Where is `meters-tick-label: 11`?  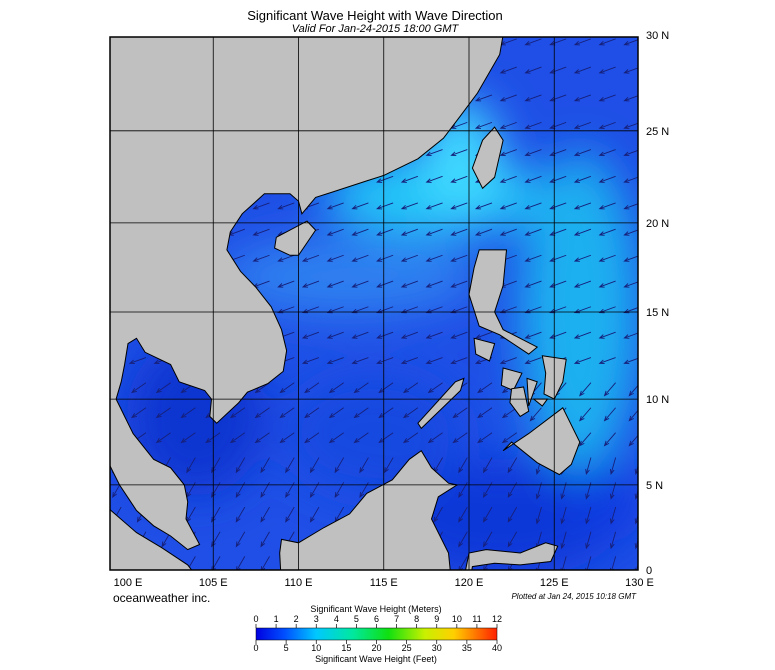
meters-tick-label: 11 is located at coordinates (476, 619).